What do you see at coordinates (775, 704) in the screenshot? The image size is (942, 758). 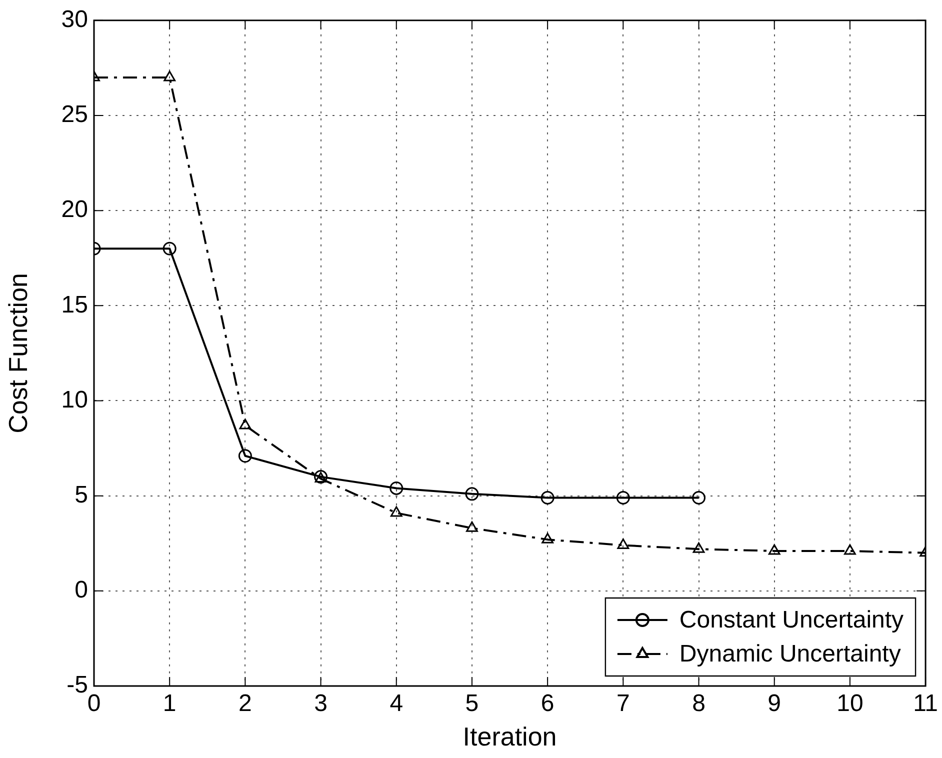 I see `x-tick-label: 9` at bounding box center [775, 704].